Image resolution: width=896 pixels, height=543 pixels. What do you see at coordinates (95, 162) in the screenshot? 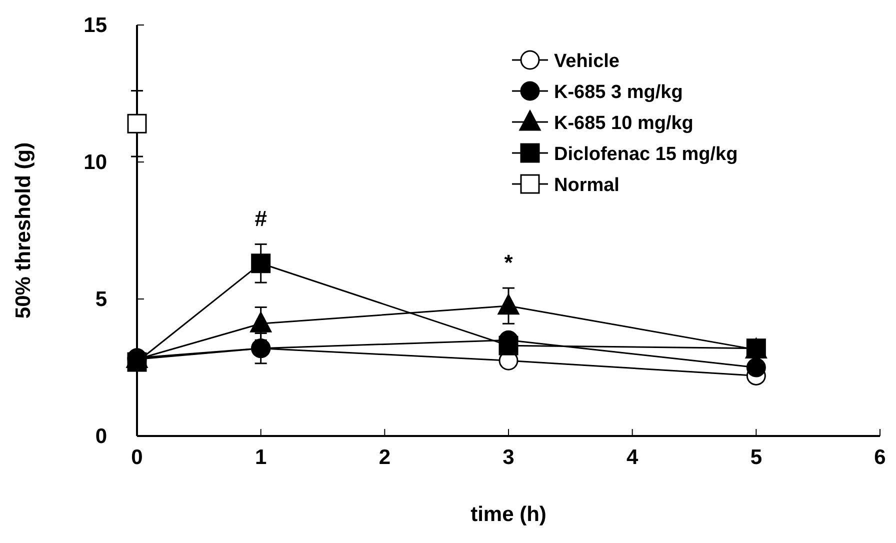
I see `y-tick-label: 10` at bounding box center [95, 162].